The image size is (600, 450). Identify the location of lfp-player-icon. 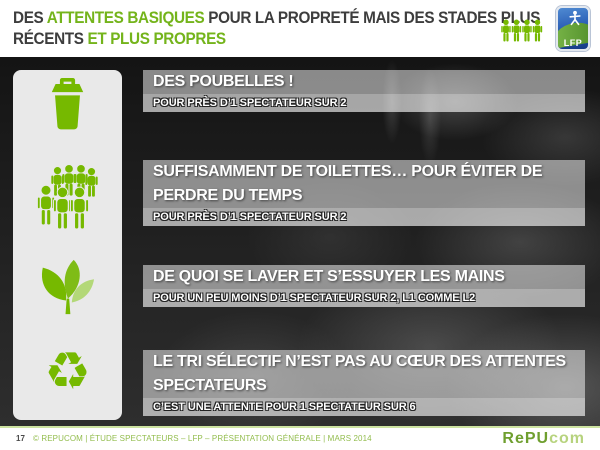
(575, 18).